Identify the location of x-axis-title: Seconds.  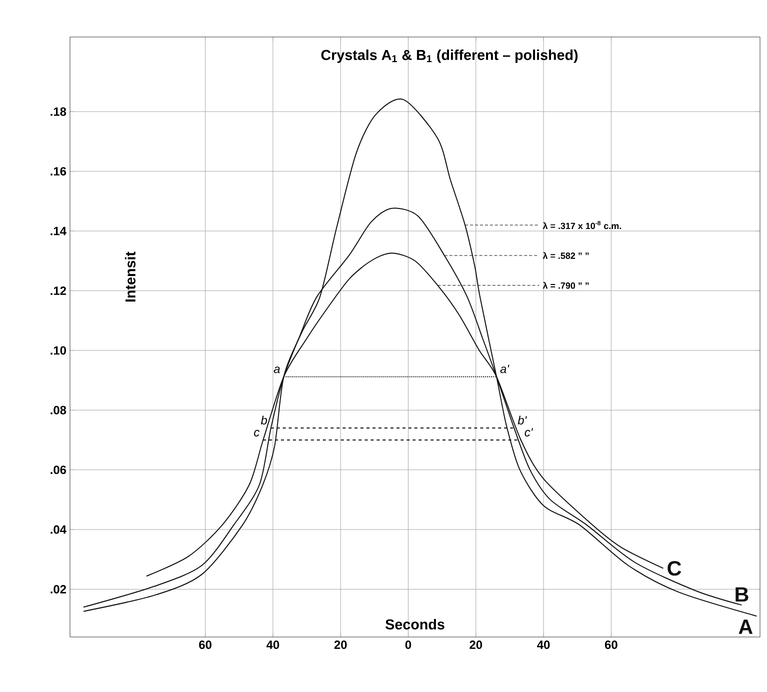
(415, 624).